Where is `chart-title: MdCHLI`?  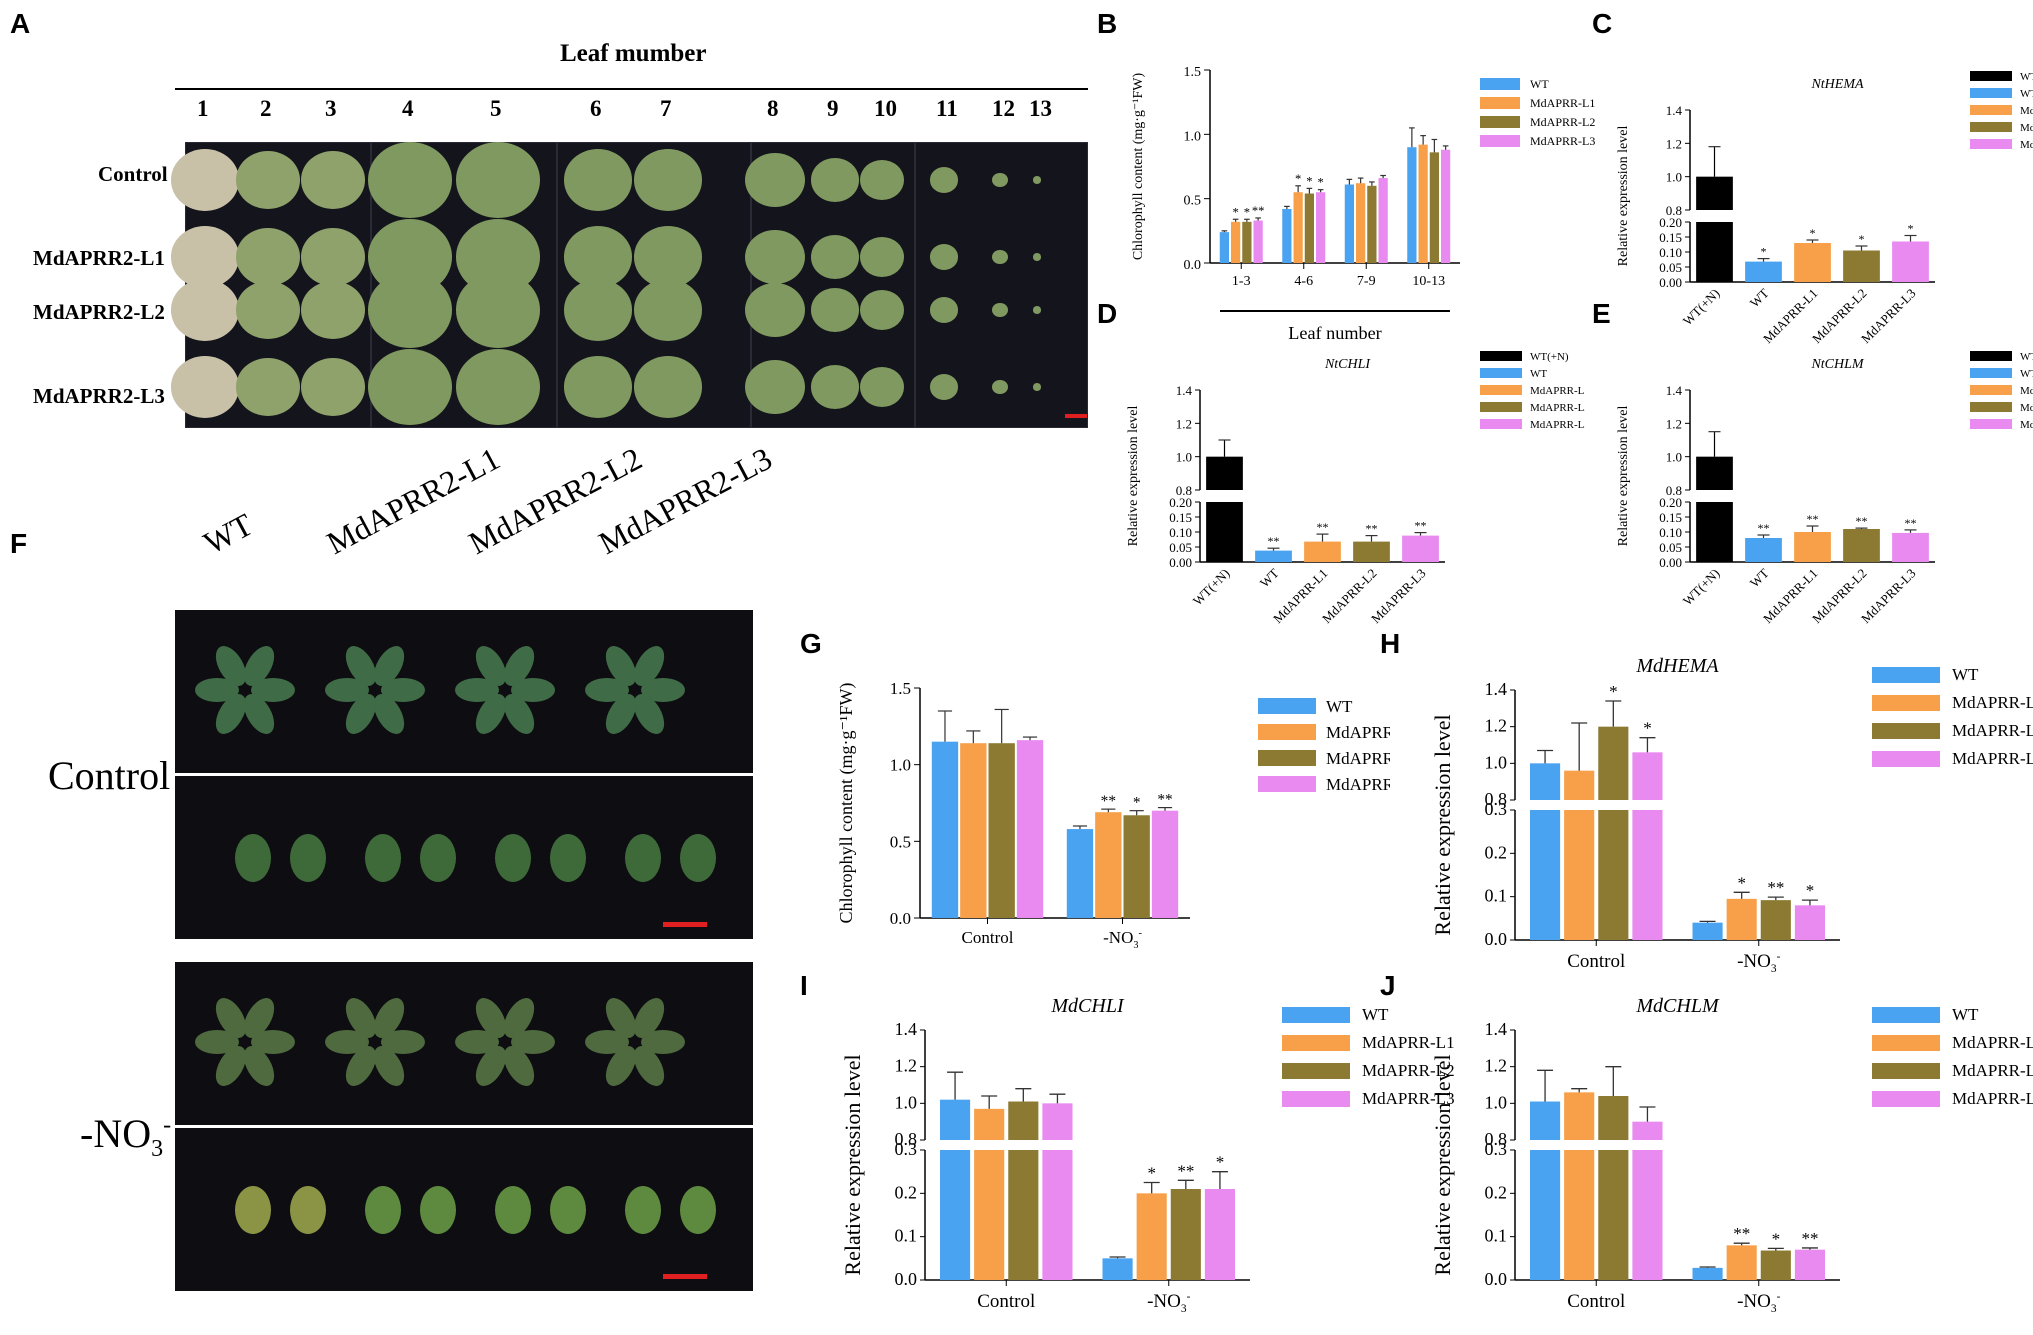
chart-title: MdCHLI is located at coordinates (1087, 1006).